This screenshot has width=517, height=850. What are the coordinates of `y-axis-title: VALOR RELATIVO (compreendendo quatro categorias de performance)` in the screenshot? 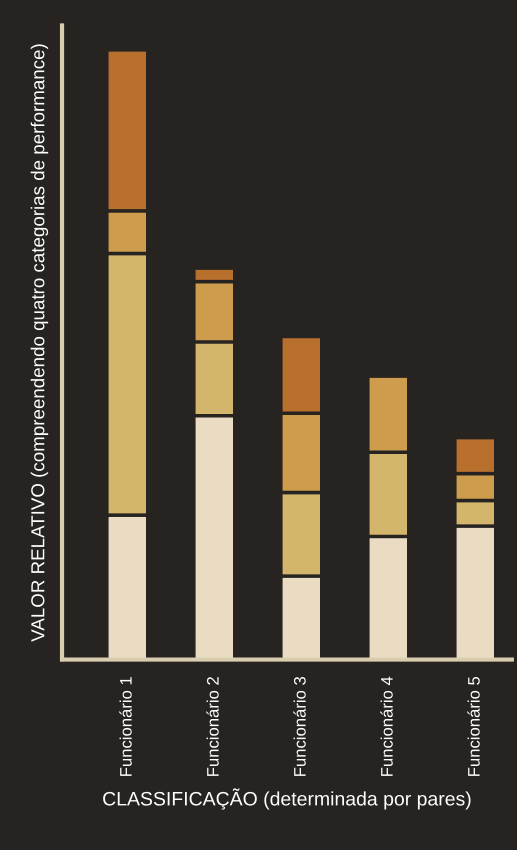 It's located at (39, 343).